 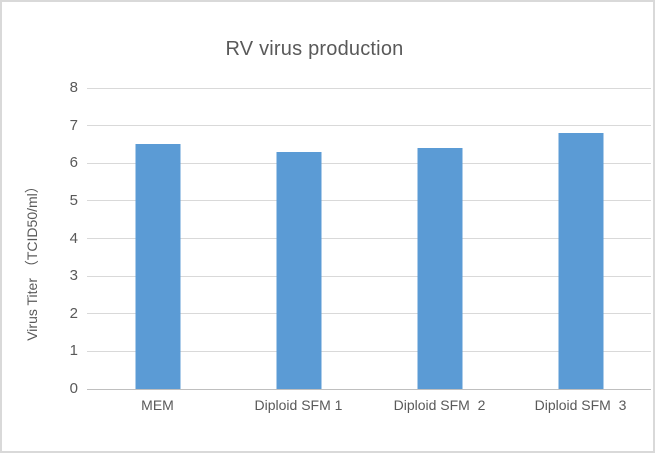 What do you see at coordinates (73, 87) in the screenshot?
I see `y-tick-label: 8` at bounding box center [73, 87].